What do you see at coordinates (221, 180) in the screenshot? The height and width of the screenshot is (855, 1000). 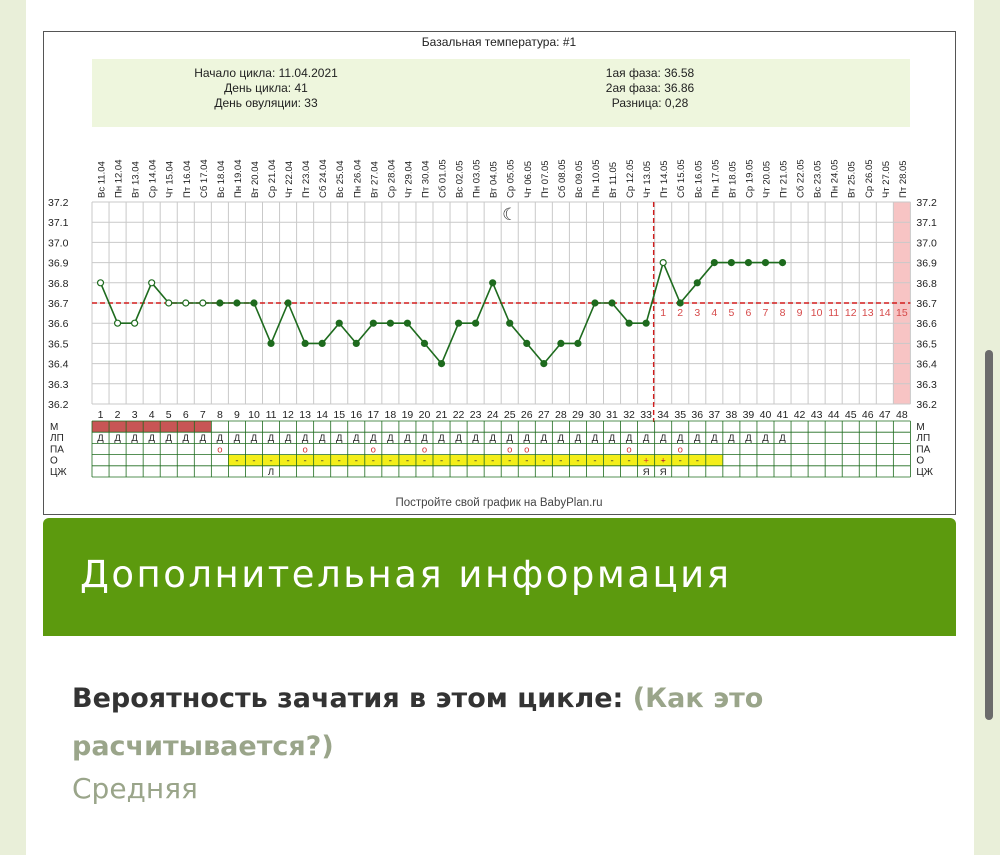 I see `date-label: Вс 18.04` at bounding box center [221, 180].